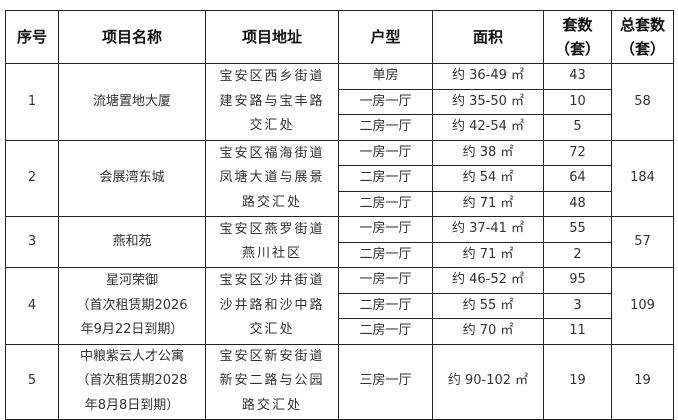 Image resolution: width=678 pixels, height=420 pixels. Describe the element at coordinates (488, 127) in the screenshot. I see `unit-area: 约 42-54 ㎡` at that location.